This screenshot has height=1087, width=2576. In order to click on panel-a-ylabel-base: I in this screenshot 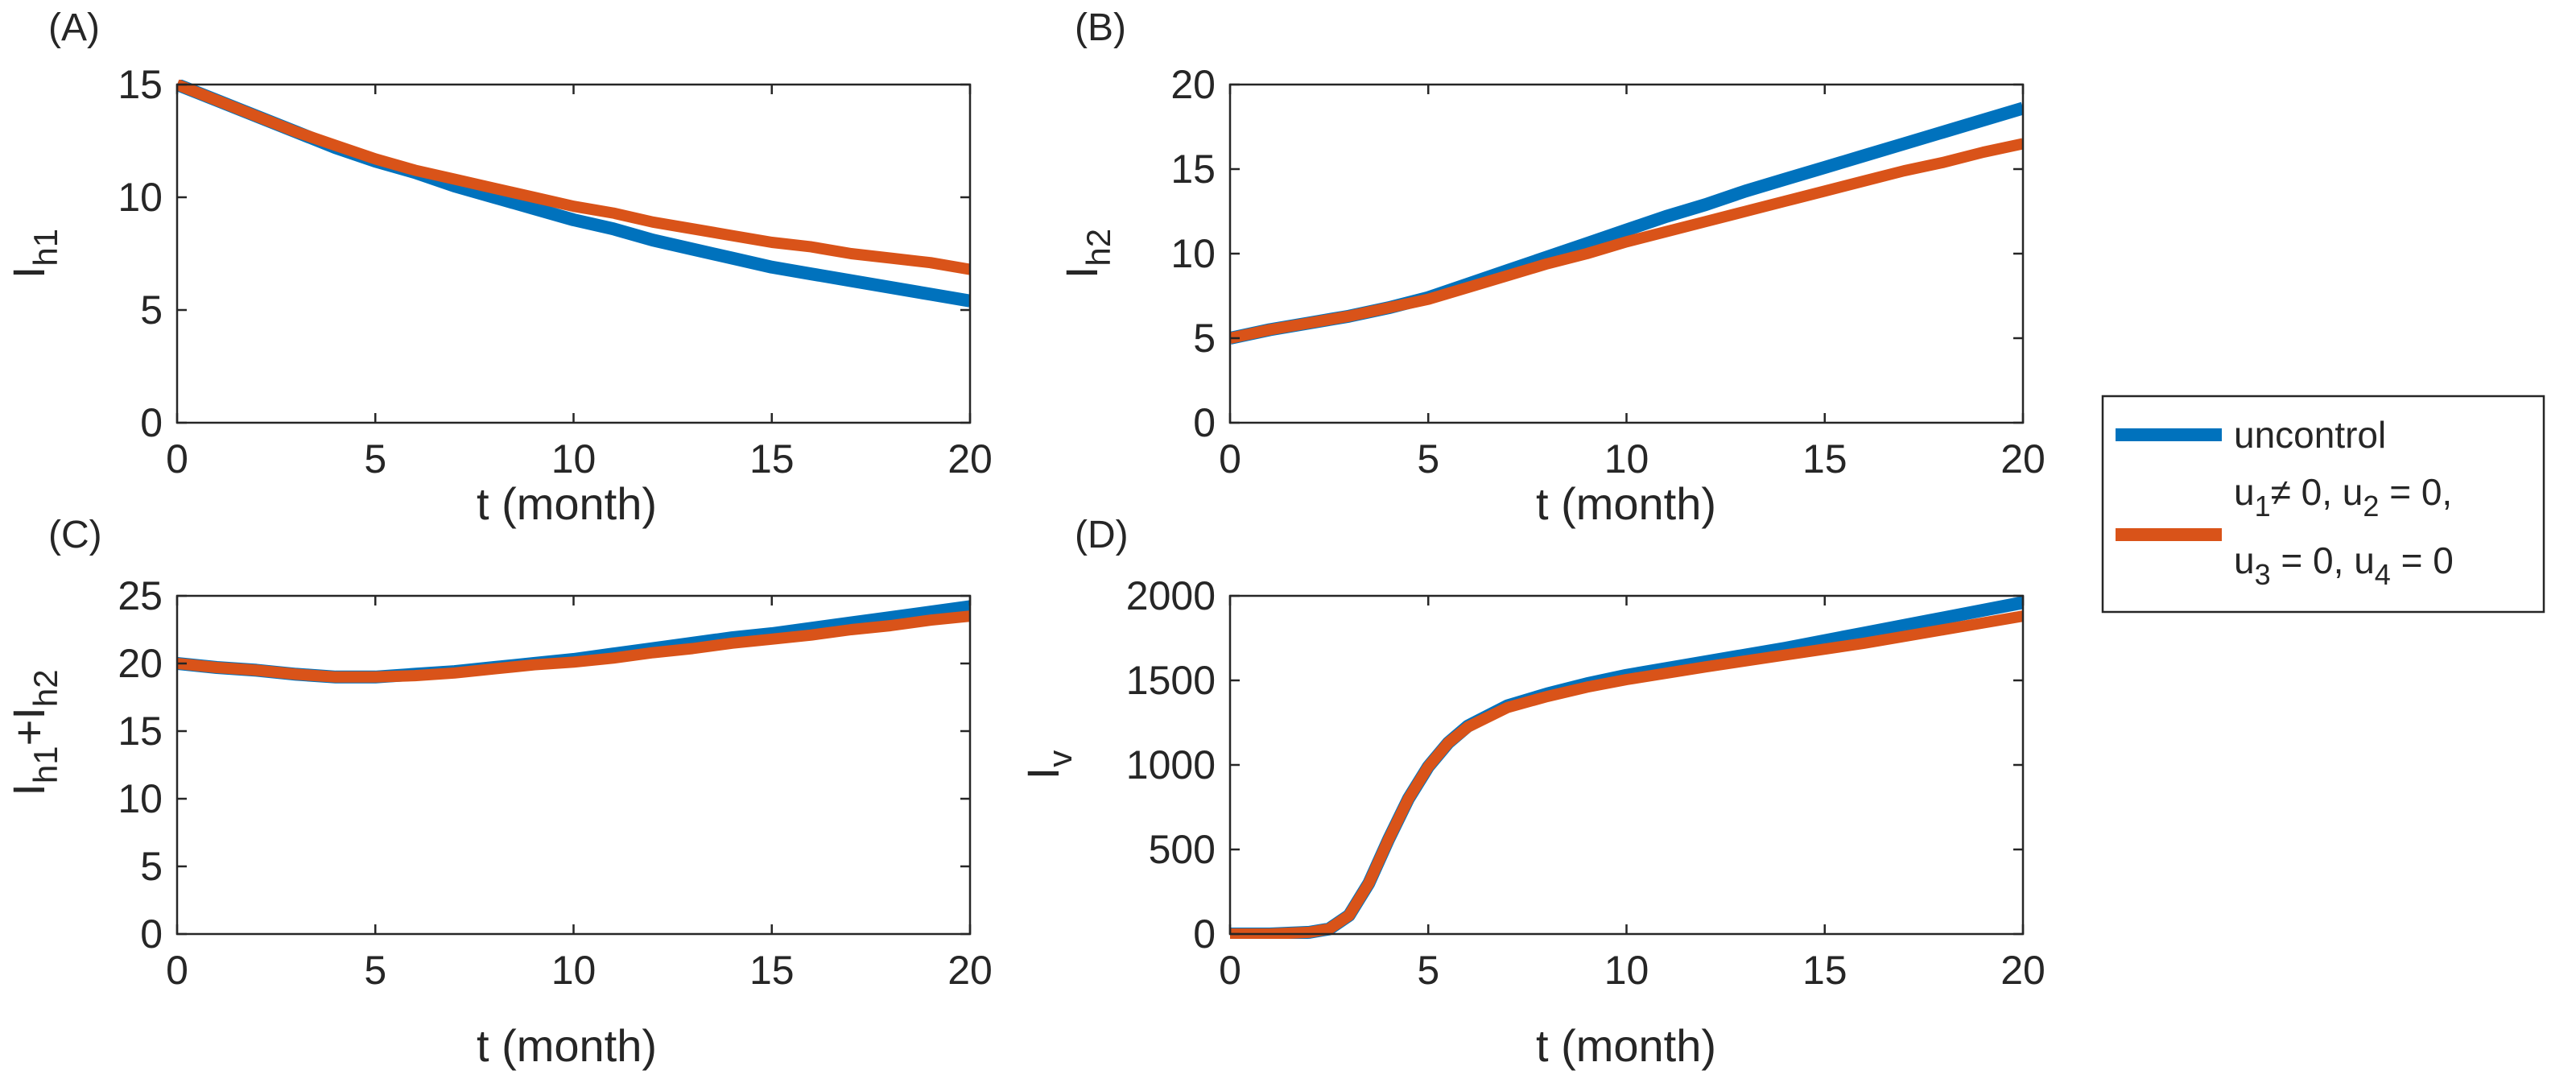, I will do `click(28, 273)`.